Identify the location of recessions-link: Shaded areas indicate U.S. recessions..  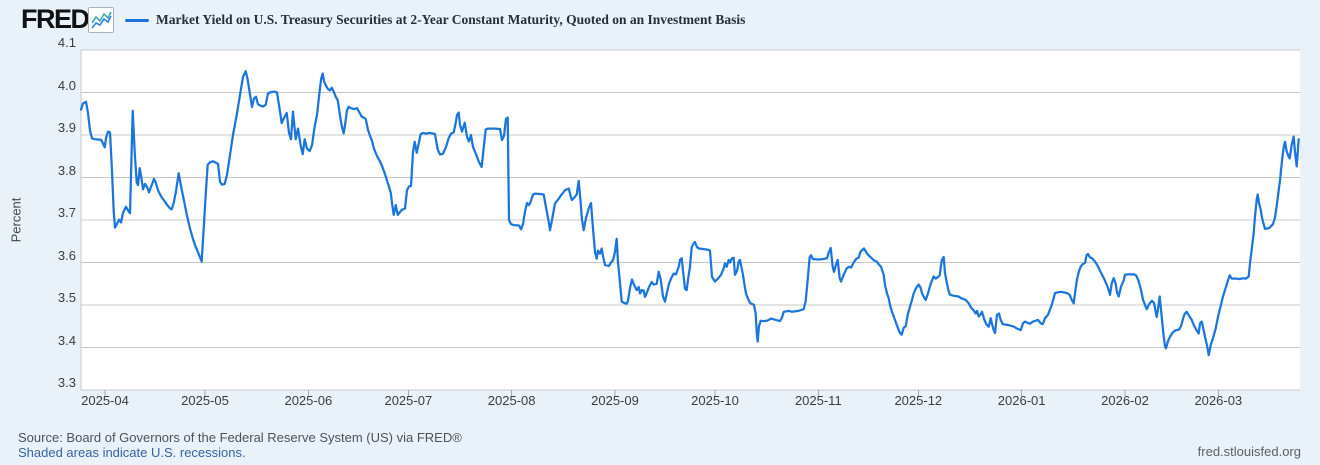
(132, 452).